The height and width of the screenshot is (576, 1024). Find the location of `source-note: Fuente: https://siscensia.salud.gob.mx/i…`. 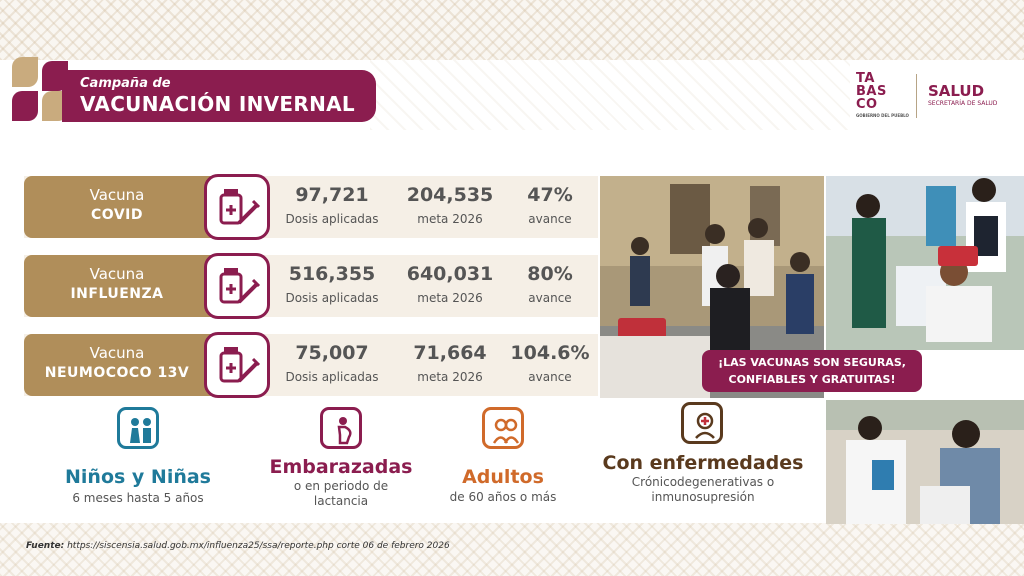

source-note: Fuente: https://siscensia.salud.gob.mx/i… is located at coordinates (238, 546).